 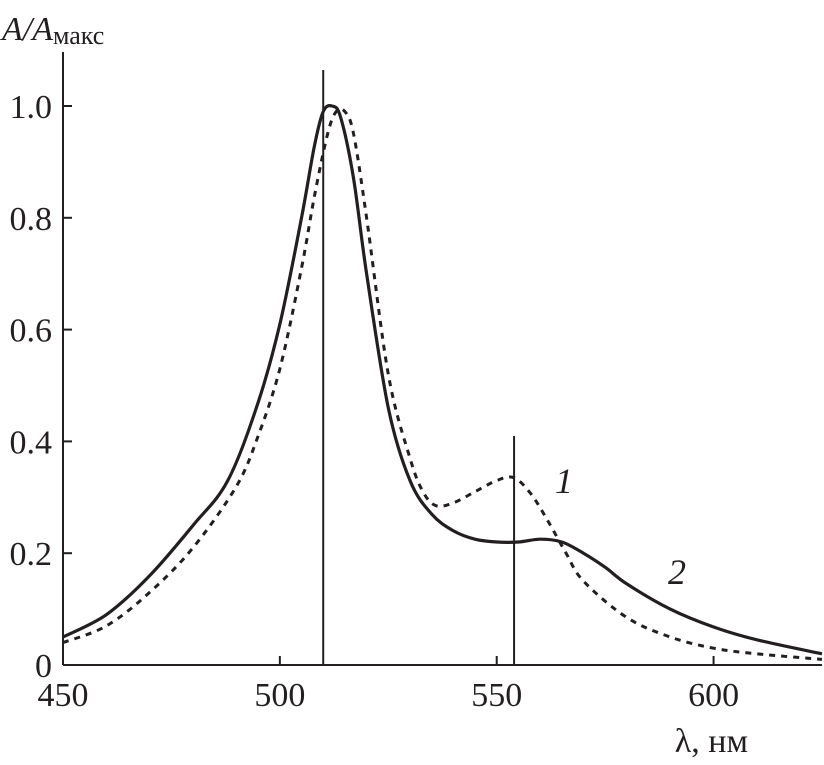 I want to click on curve-label-1: 1, so click(x=564, y=481).